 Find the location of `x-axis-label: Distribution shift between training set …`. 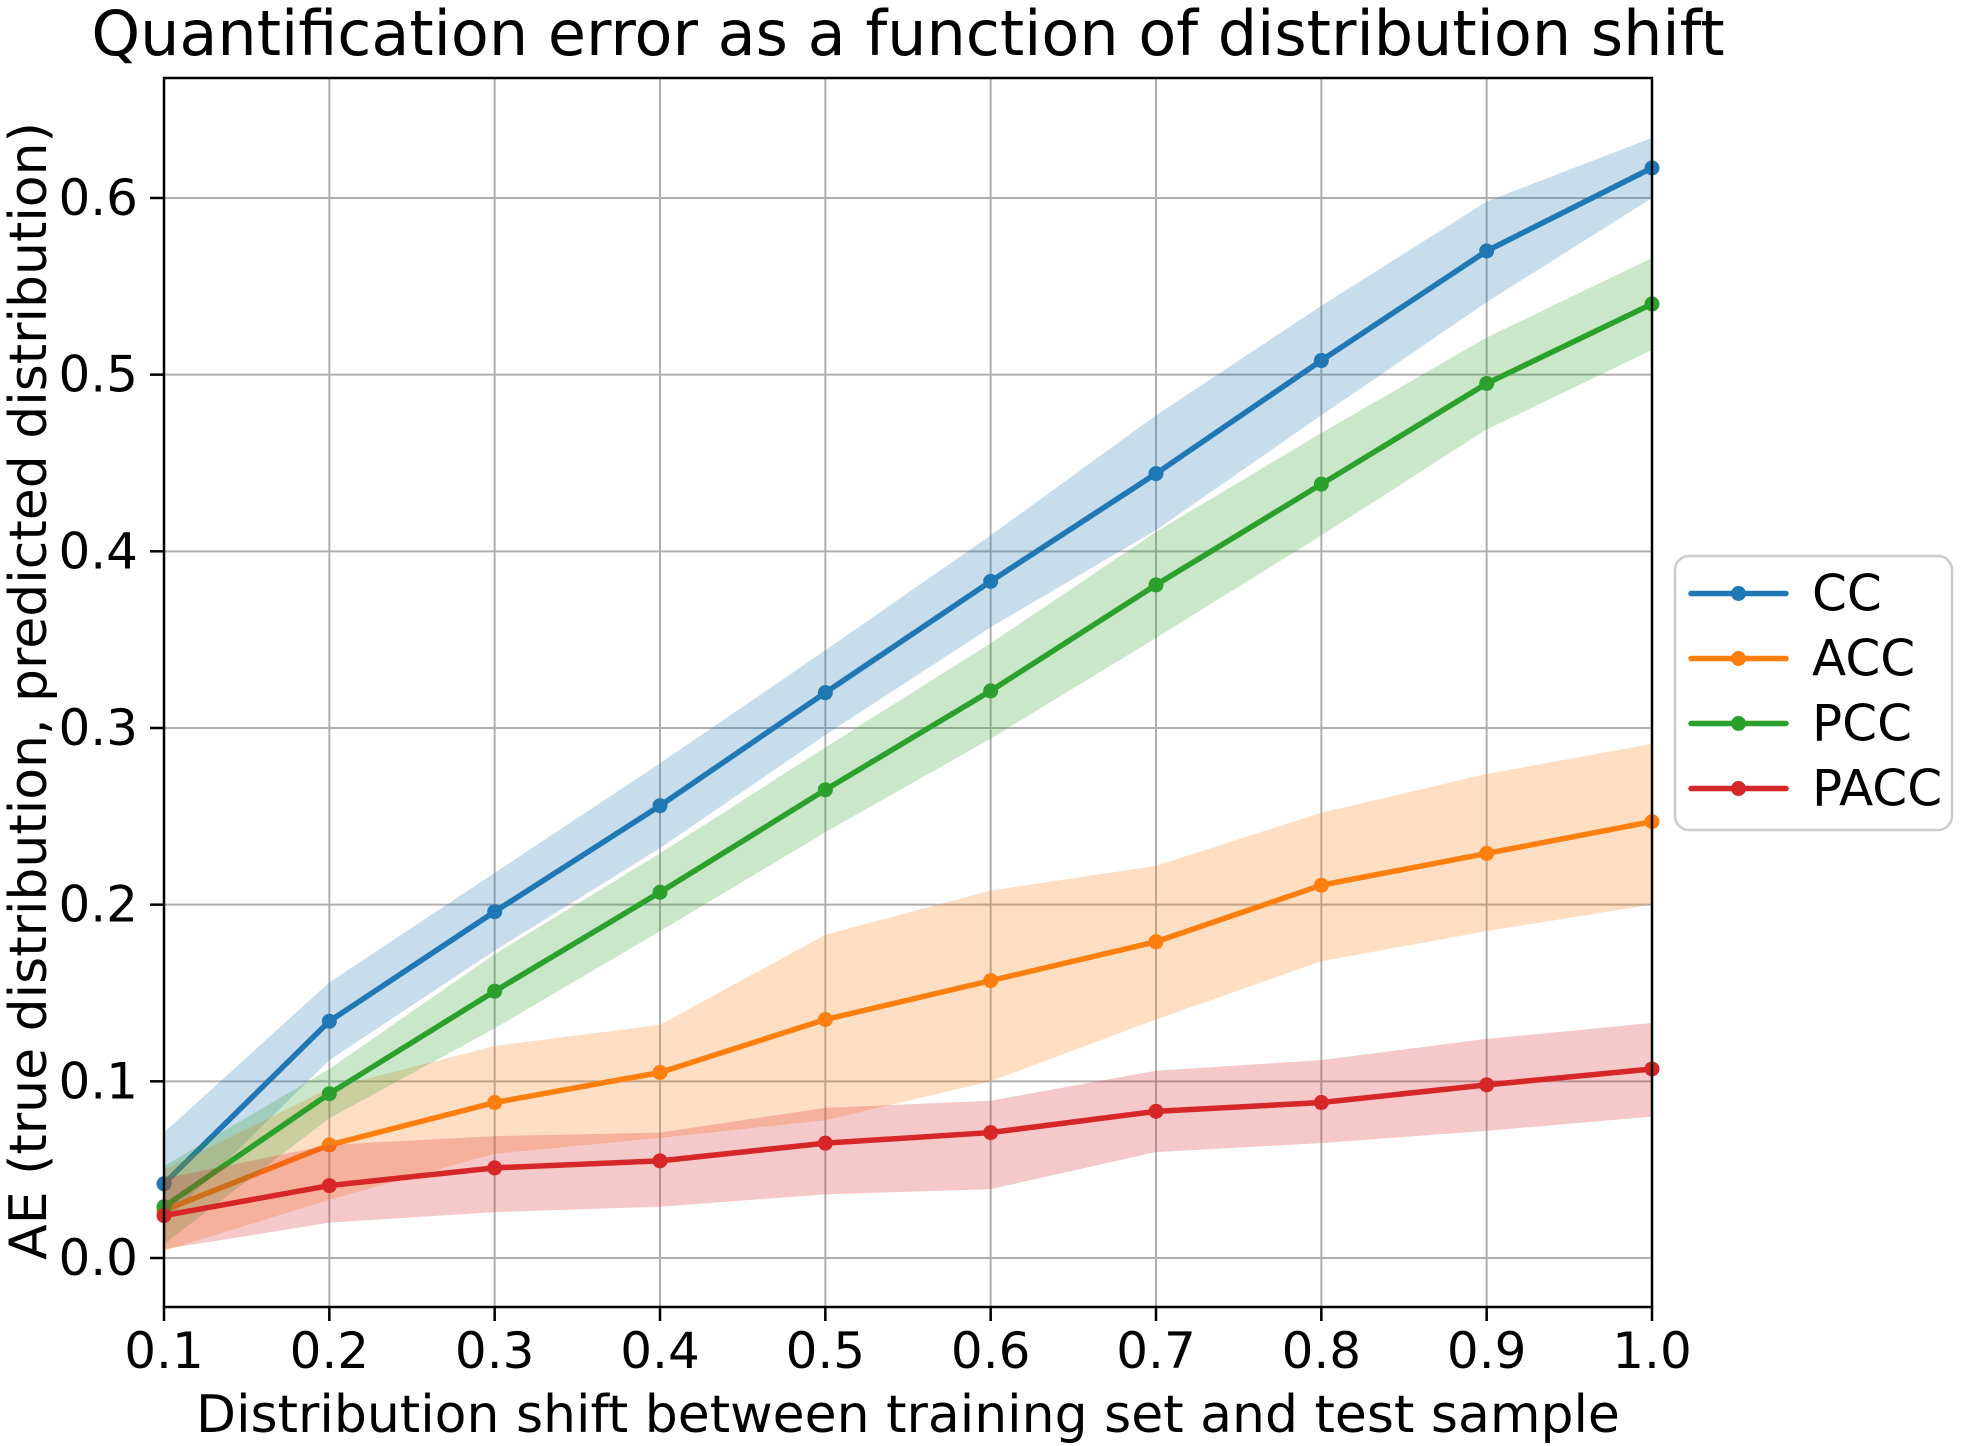

x-axis-label: Distribution shift between training set … is located at coordinates (908, 1415).